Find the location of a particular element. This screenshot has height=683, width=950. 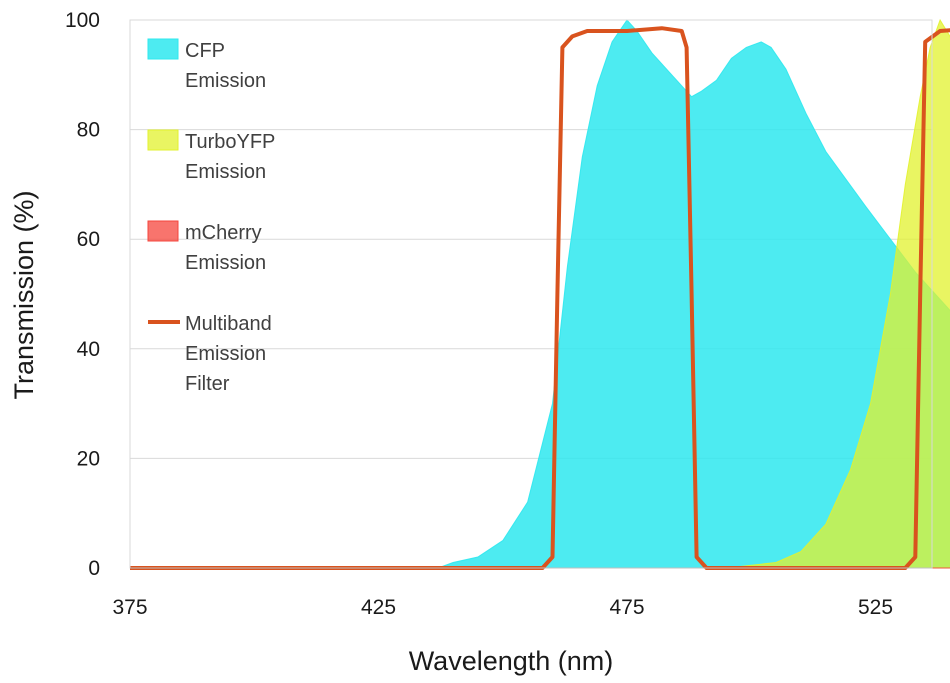

legend-label: Multiband is located at coordinates (228, 324).